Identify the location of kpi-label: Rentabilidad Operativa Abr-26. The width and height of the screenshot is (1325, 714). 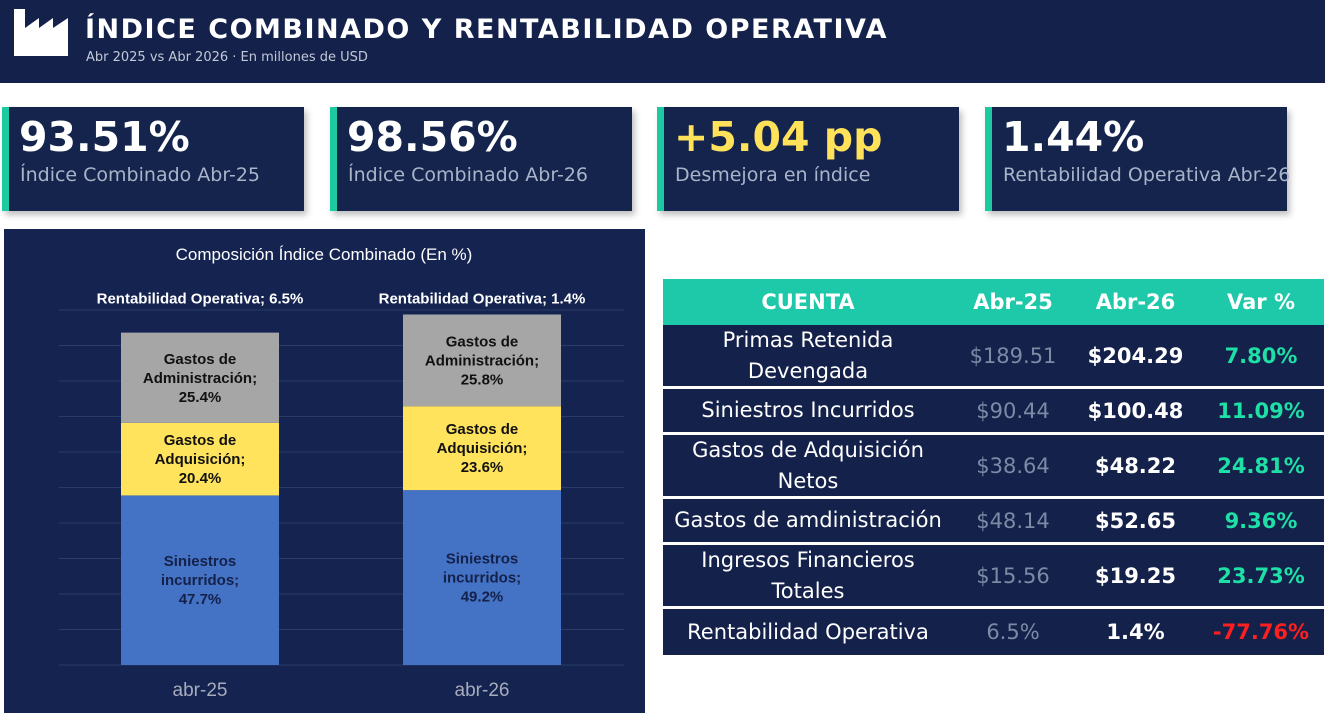
(1147, 175).